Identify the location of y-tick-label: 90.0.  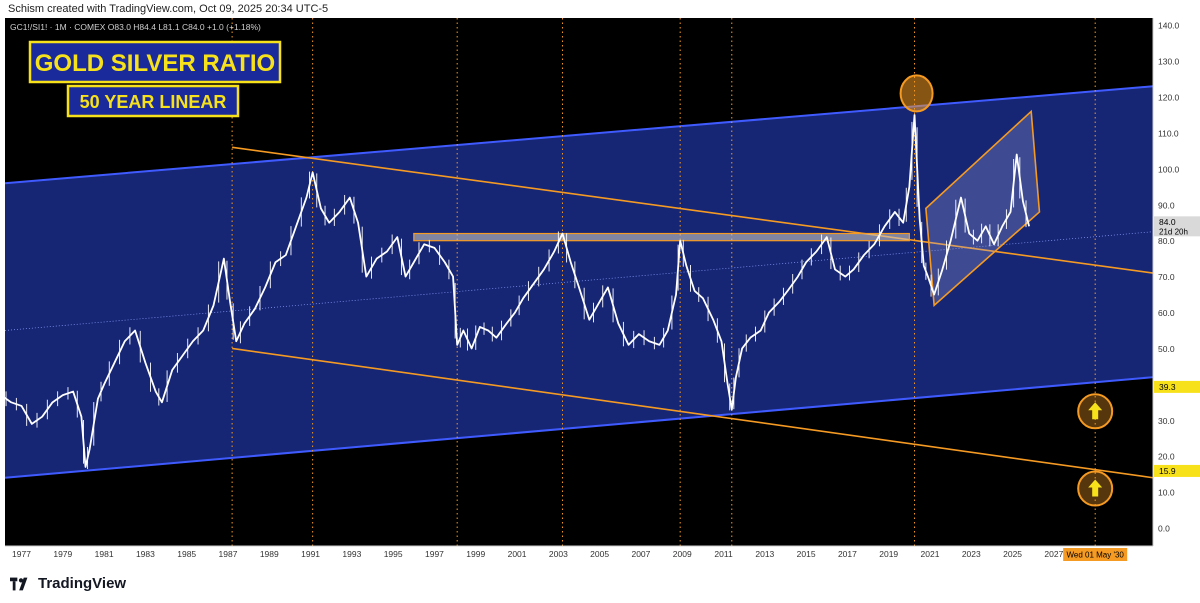
(1166, 205).